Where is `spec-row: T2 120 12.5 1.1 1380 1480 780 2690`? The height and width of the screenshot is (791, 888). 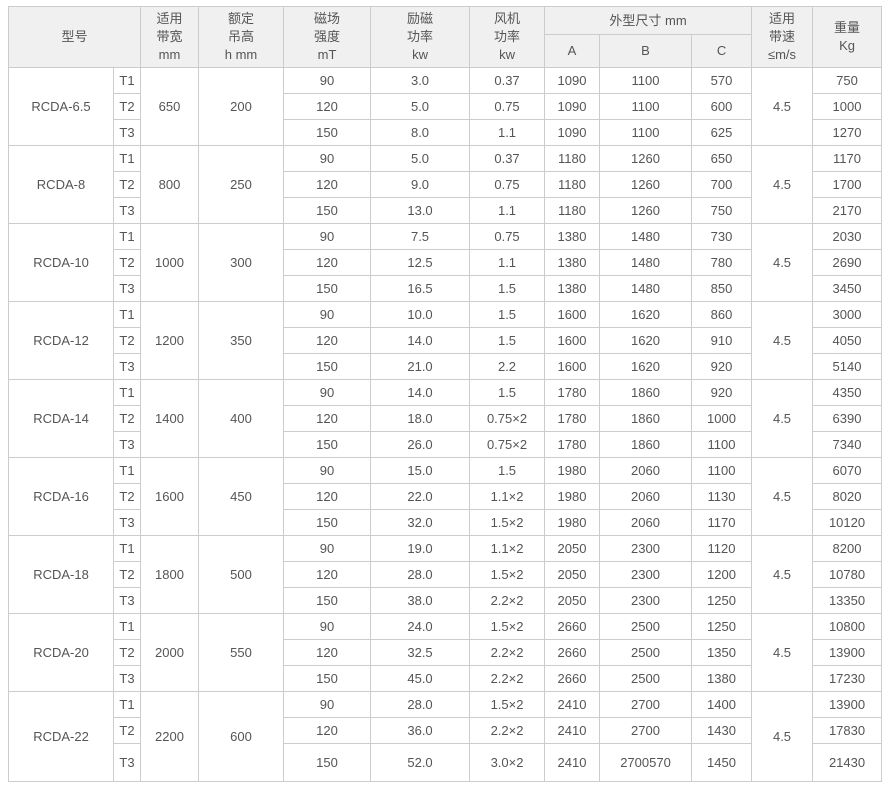 spec-row: T2 120 12.5 1.1 1380 1480 780 2690 is located at coordinates (446, 262).